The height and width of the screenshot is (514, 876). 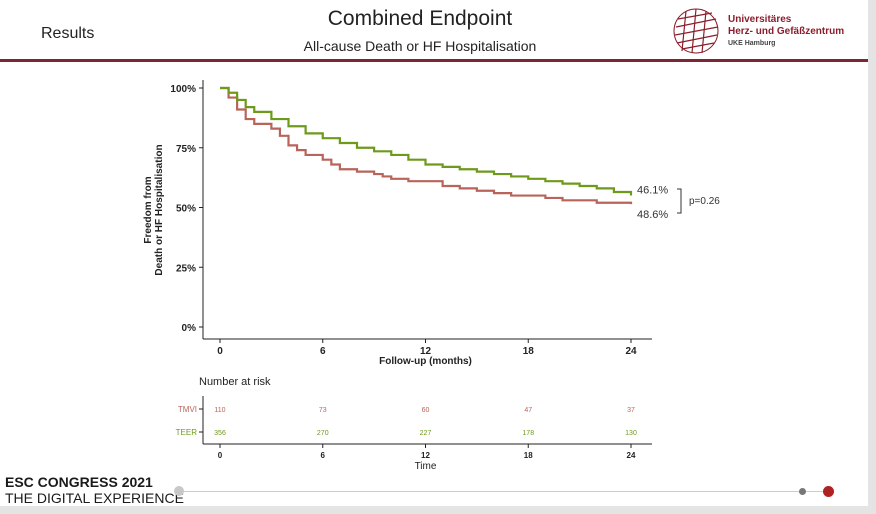 What do you see at coordinates (159, 209) in the screenshot?
I see `y-axis-label-line: Death or HF Hospitalisation` at bounding box center [159, 209].